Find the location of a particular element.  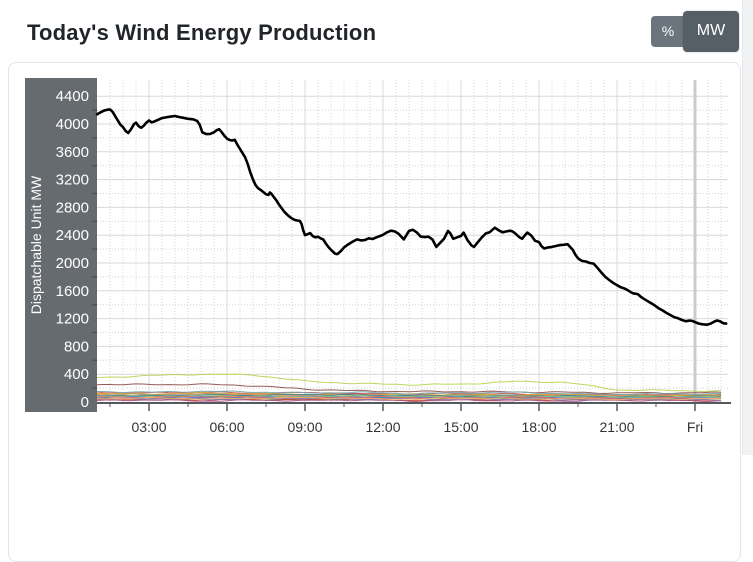

mw-toggle-button: MW is located at coordinates (711, 31).